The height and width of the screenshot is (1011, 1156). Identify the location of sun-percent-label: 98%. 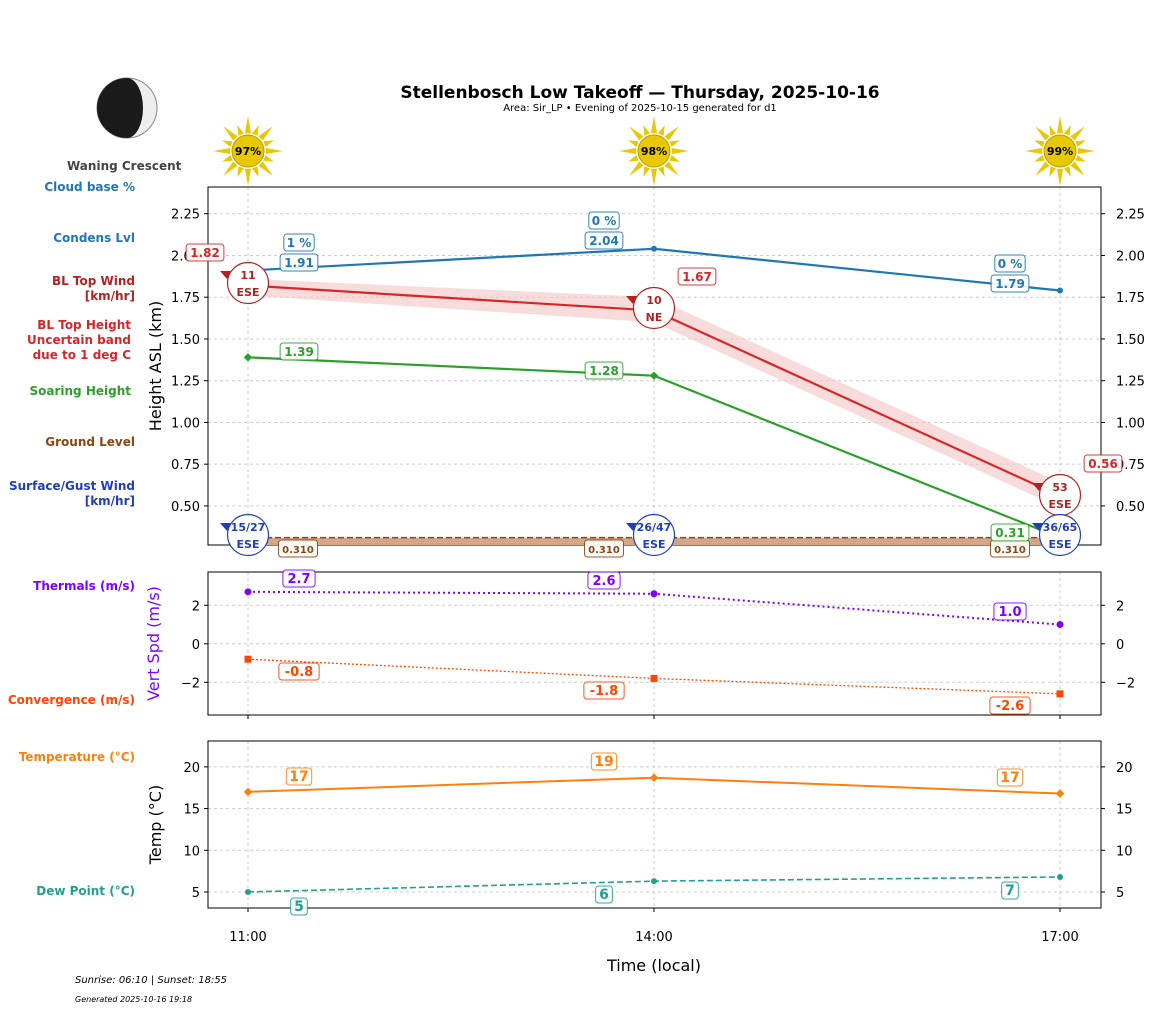
(654, 151).